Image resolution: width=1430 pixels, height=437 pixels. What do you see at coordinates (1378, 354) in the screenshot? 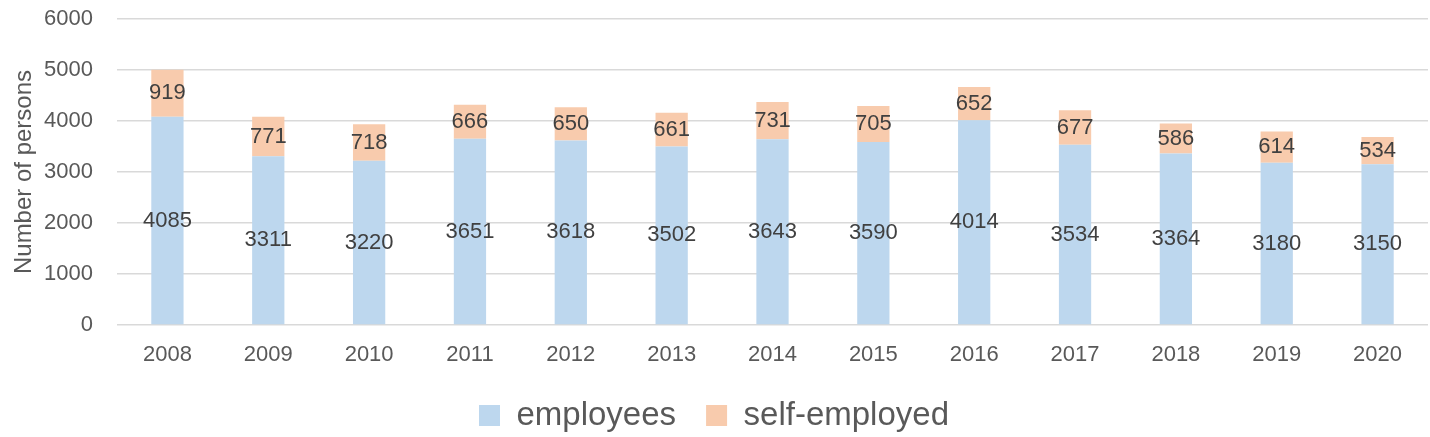
I see `x-tick-label: 2020` at bounding box center [1378, 354].